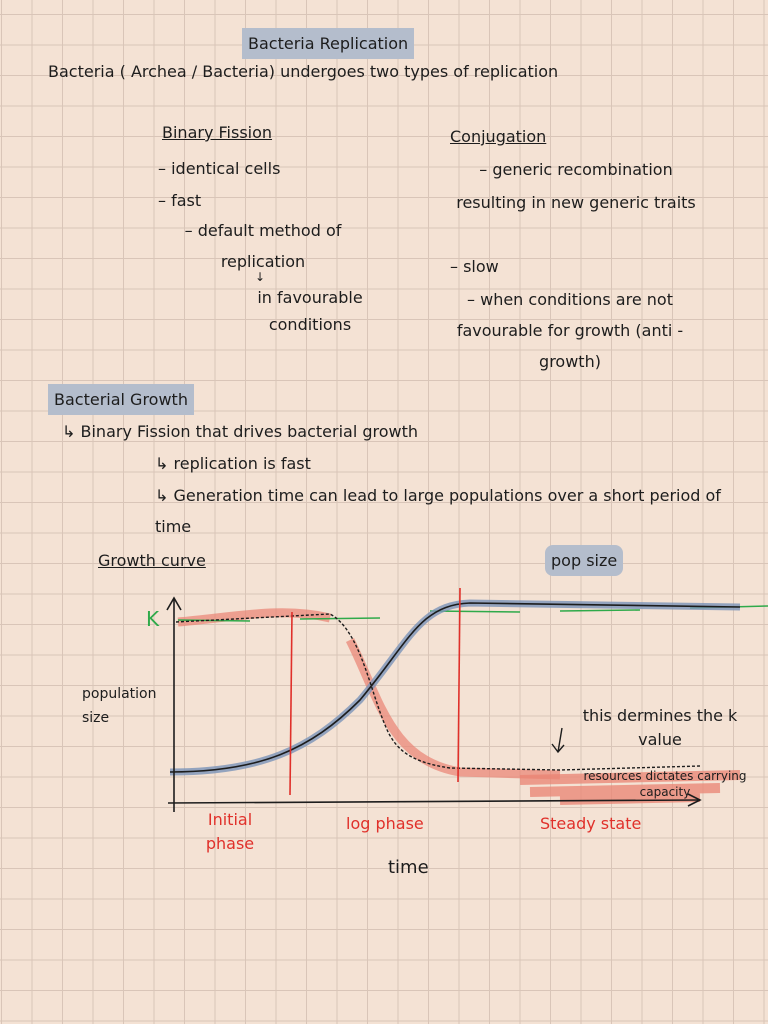  I want to click on item-text: slow, so click(481, 266).